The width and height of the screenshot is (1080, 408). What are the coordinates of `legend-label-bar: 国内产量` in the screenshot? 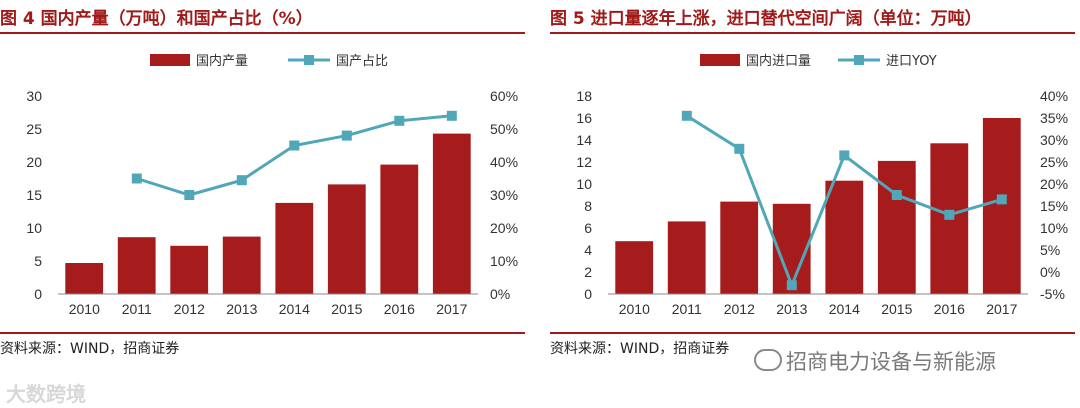 It's located at (222, 61).